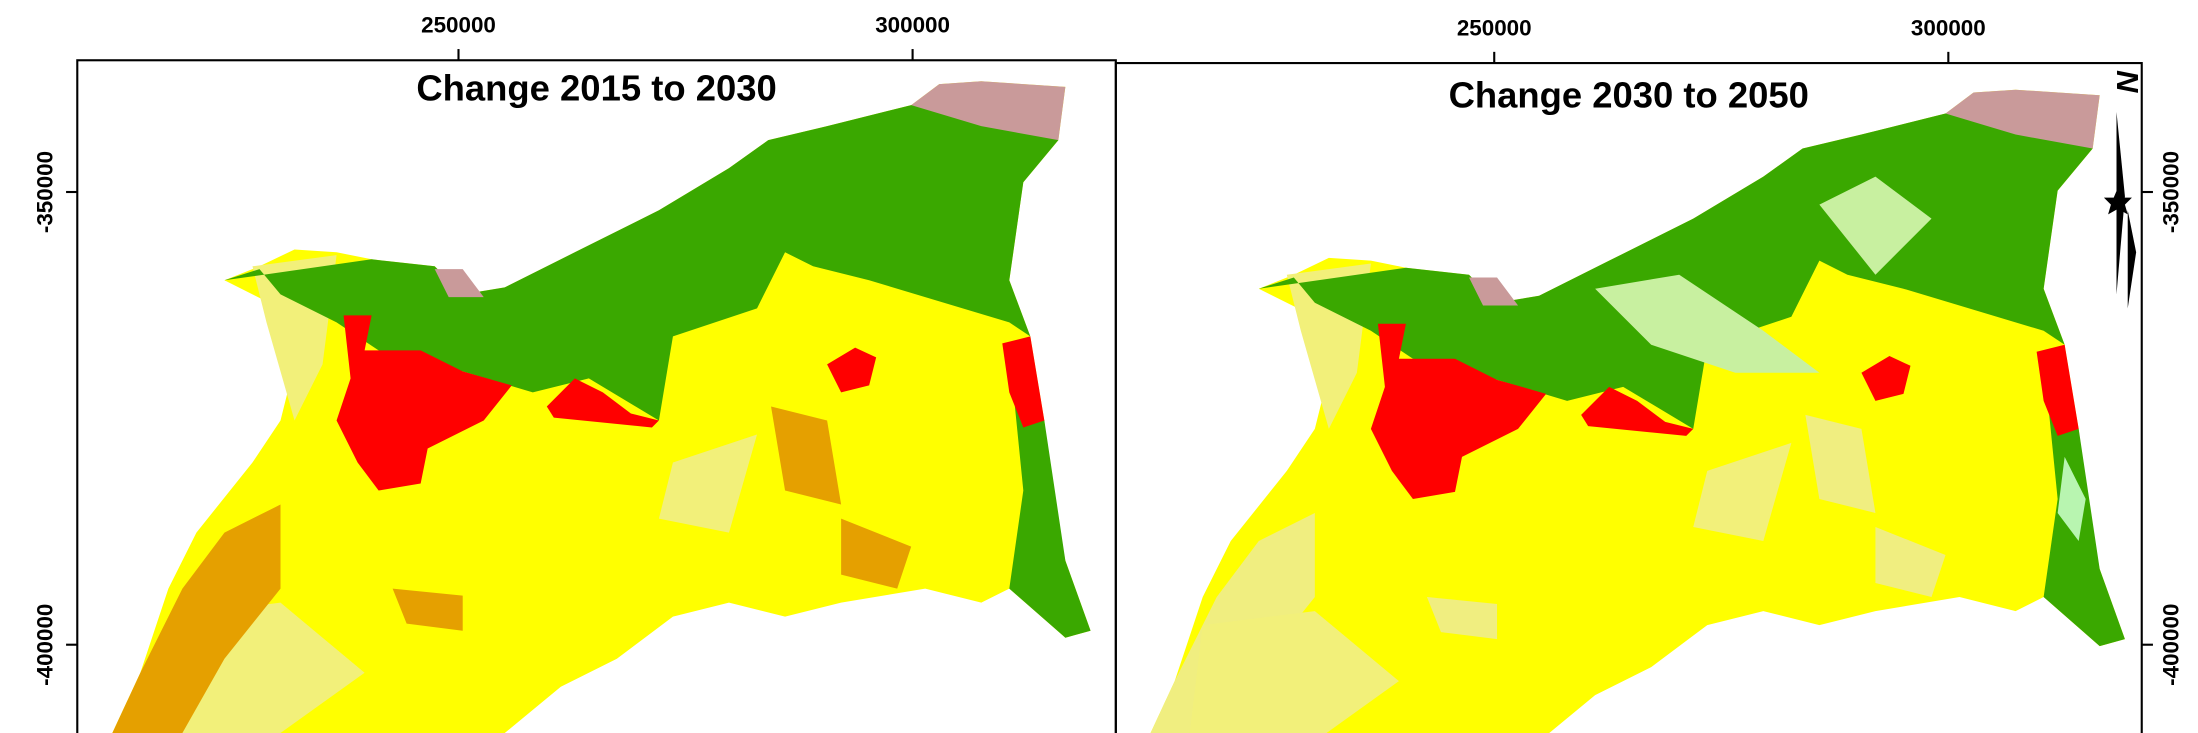 This screenshot has width=2198, height=733. Describe the element at coordinates (2117, 201) in the screenshot. I see `north-arrow-star` at that location.